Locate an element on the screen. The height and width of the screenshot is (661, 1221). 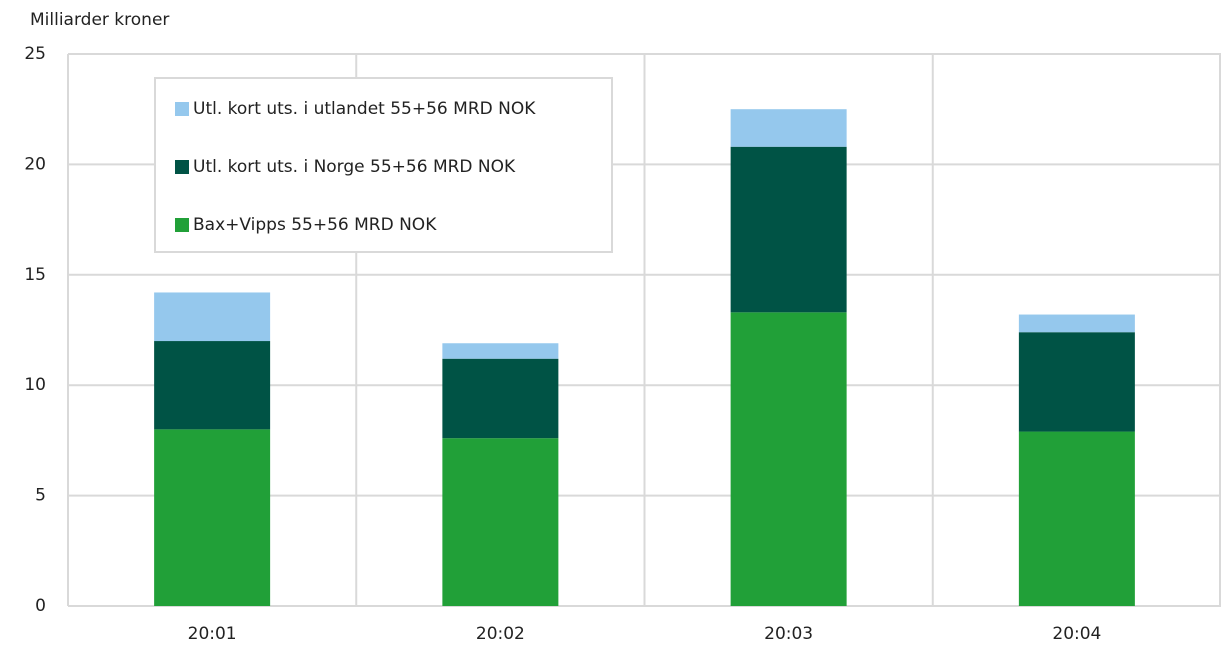
y-tick-label: 5 is located at coordinates (40, 496).